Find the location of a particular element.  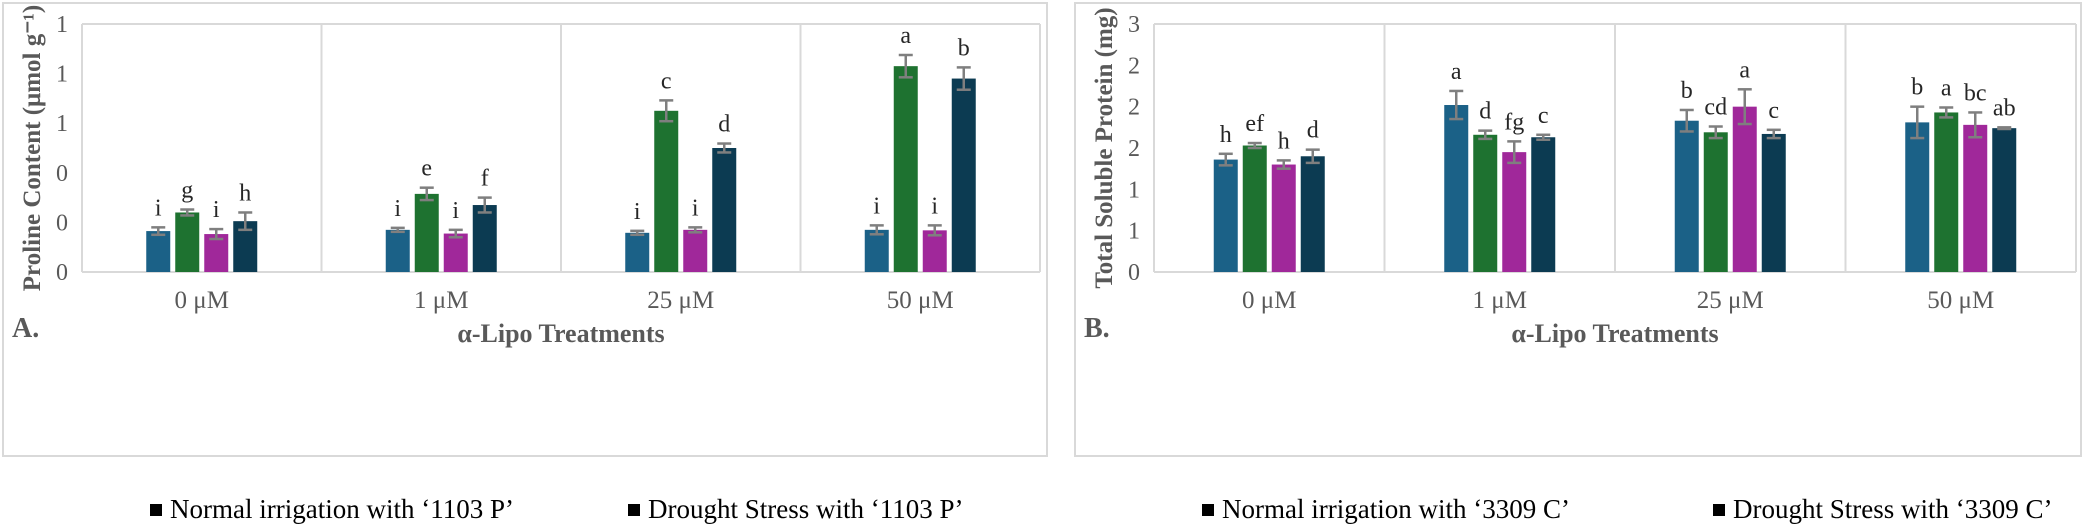

y-tick-label: 3 is located at coordinates (1134, 25).